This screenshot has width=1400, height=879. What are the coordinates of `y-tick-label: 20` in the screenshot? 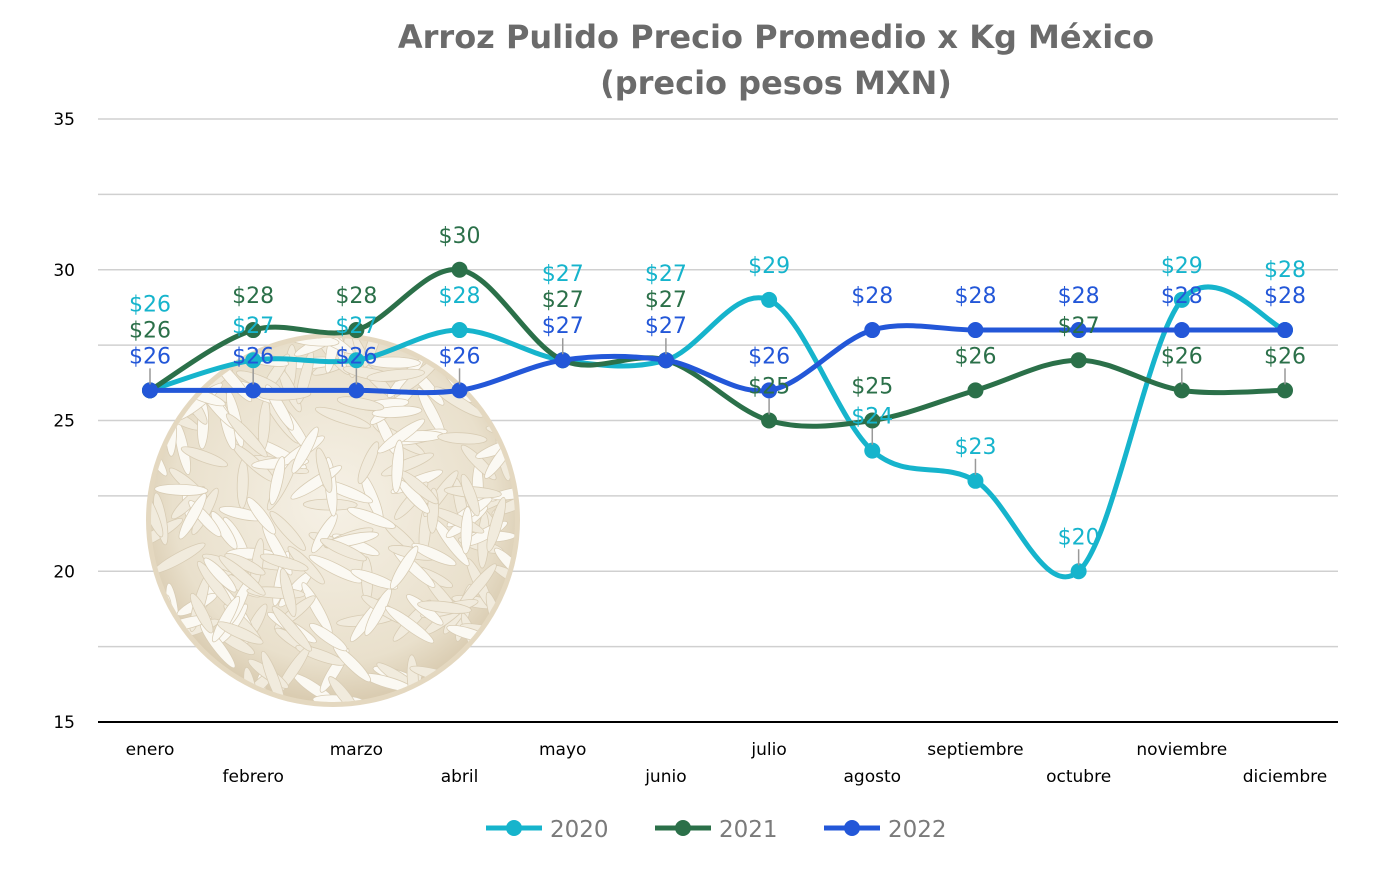 It's located at (64, 572).